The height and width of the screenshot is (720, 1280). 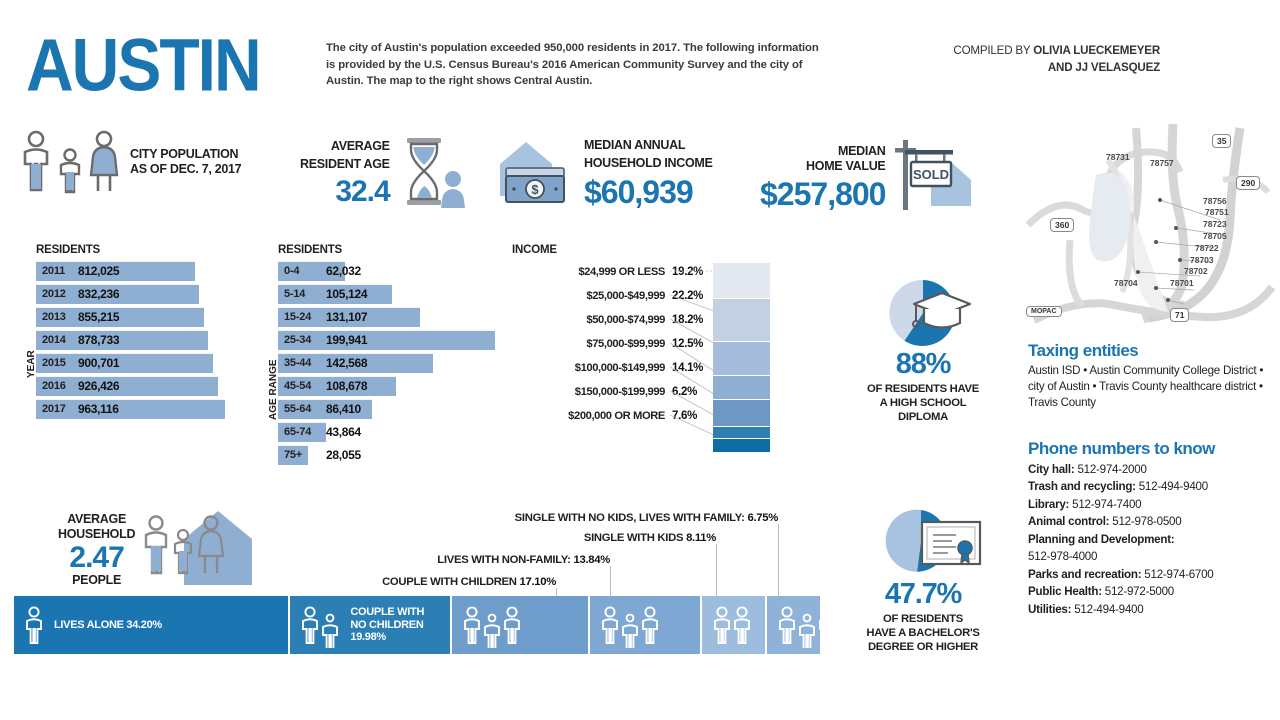 I want to click on income-row: $100,000-$149,999 14.1%, so click(x=612, y=368).